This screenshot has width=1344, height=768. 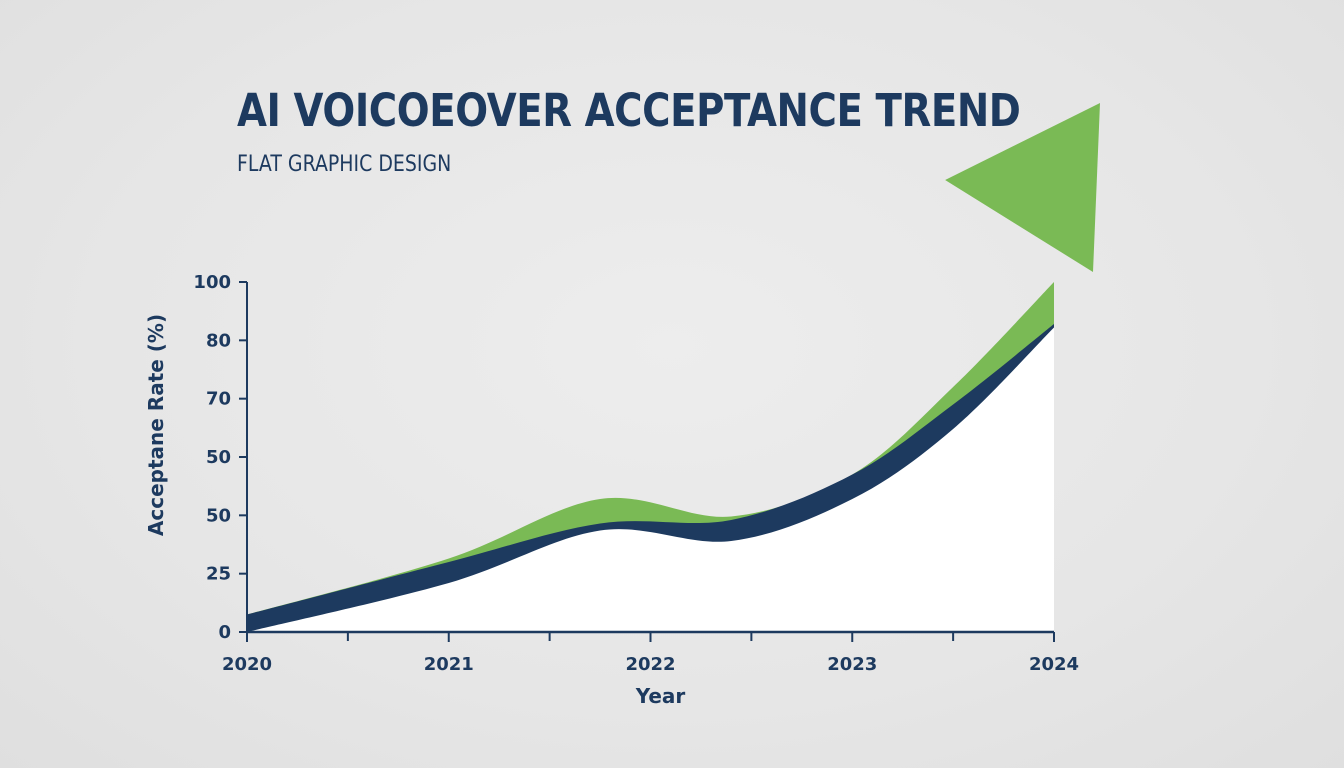 I want to click on trend-arrow-head, so click(x=1022, y=187).